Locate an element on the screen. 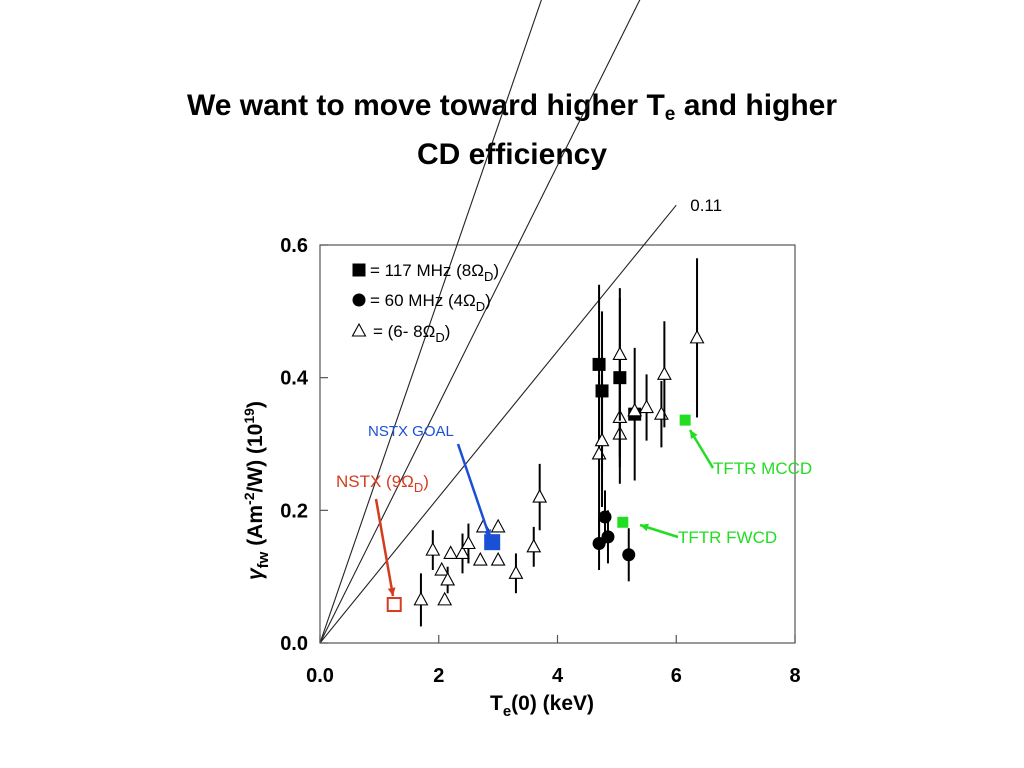  x-tick-label: 6 is located at coordinates (676, 676).